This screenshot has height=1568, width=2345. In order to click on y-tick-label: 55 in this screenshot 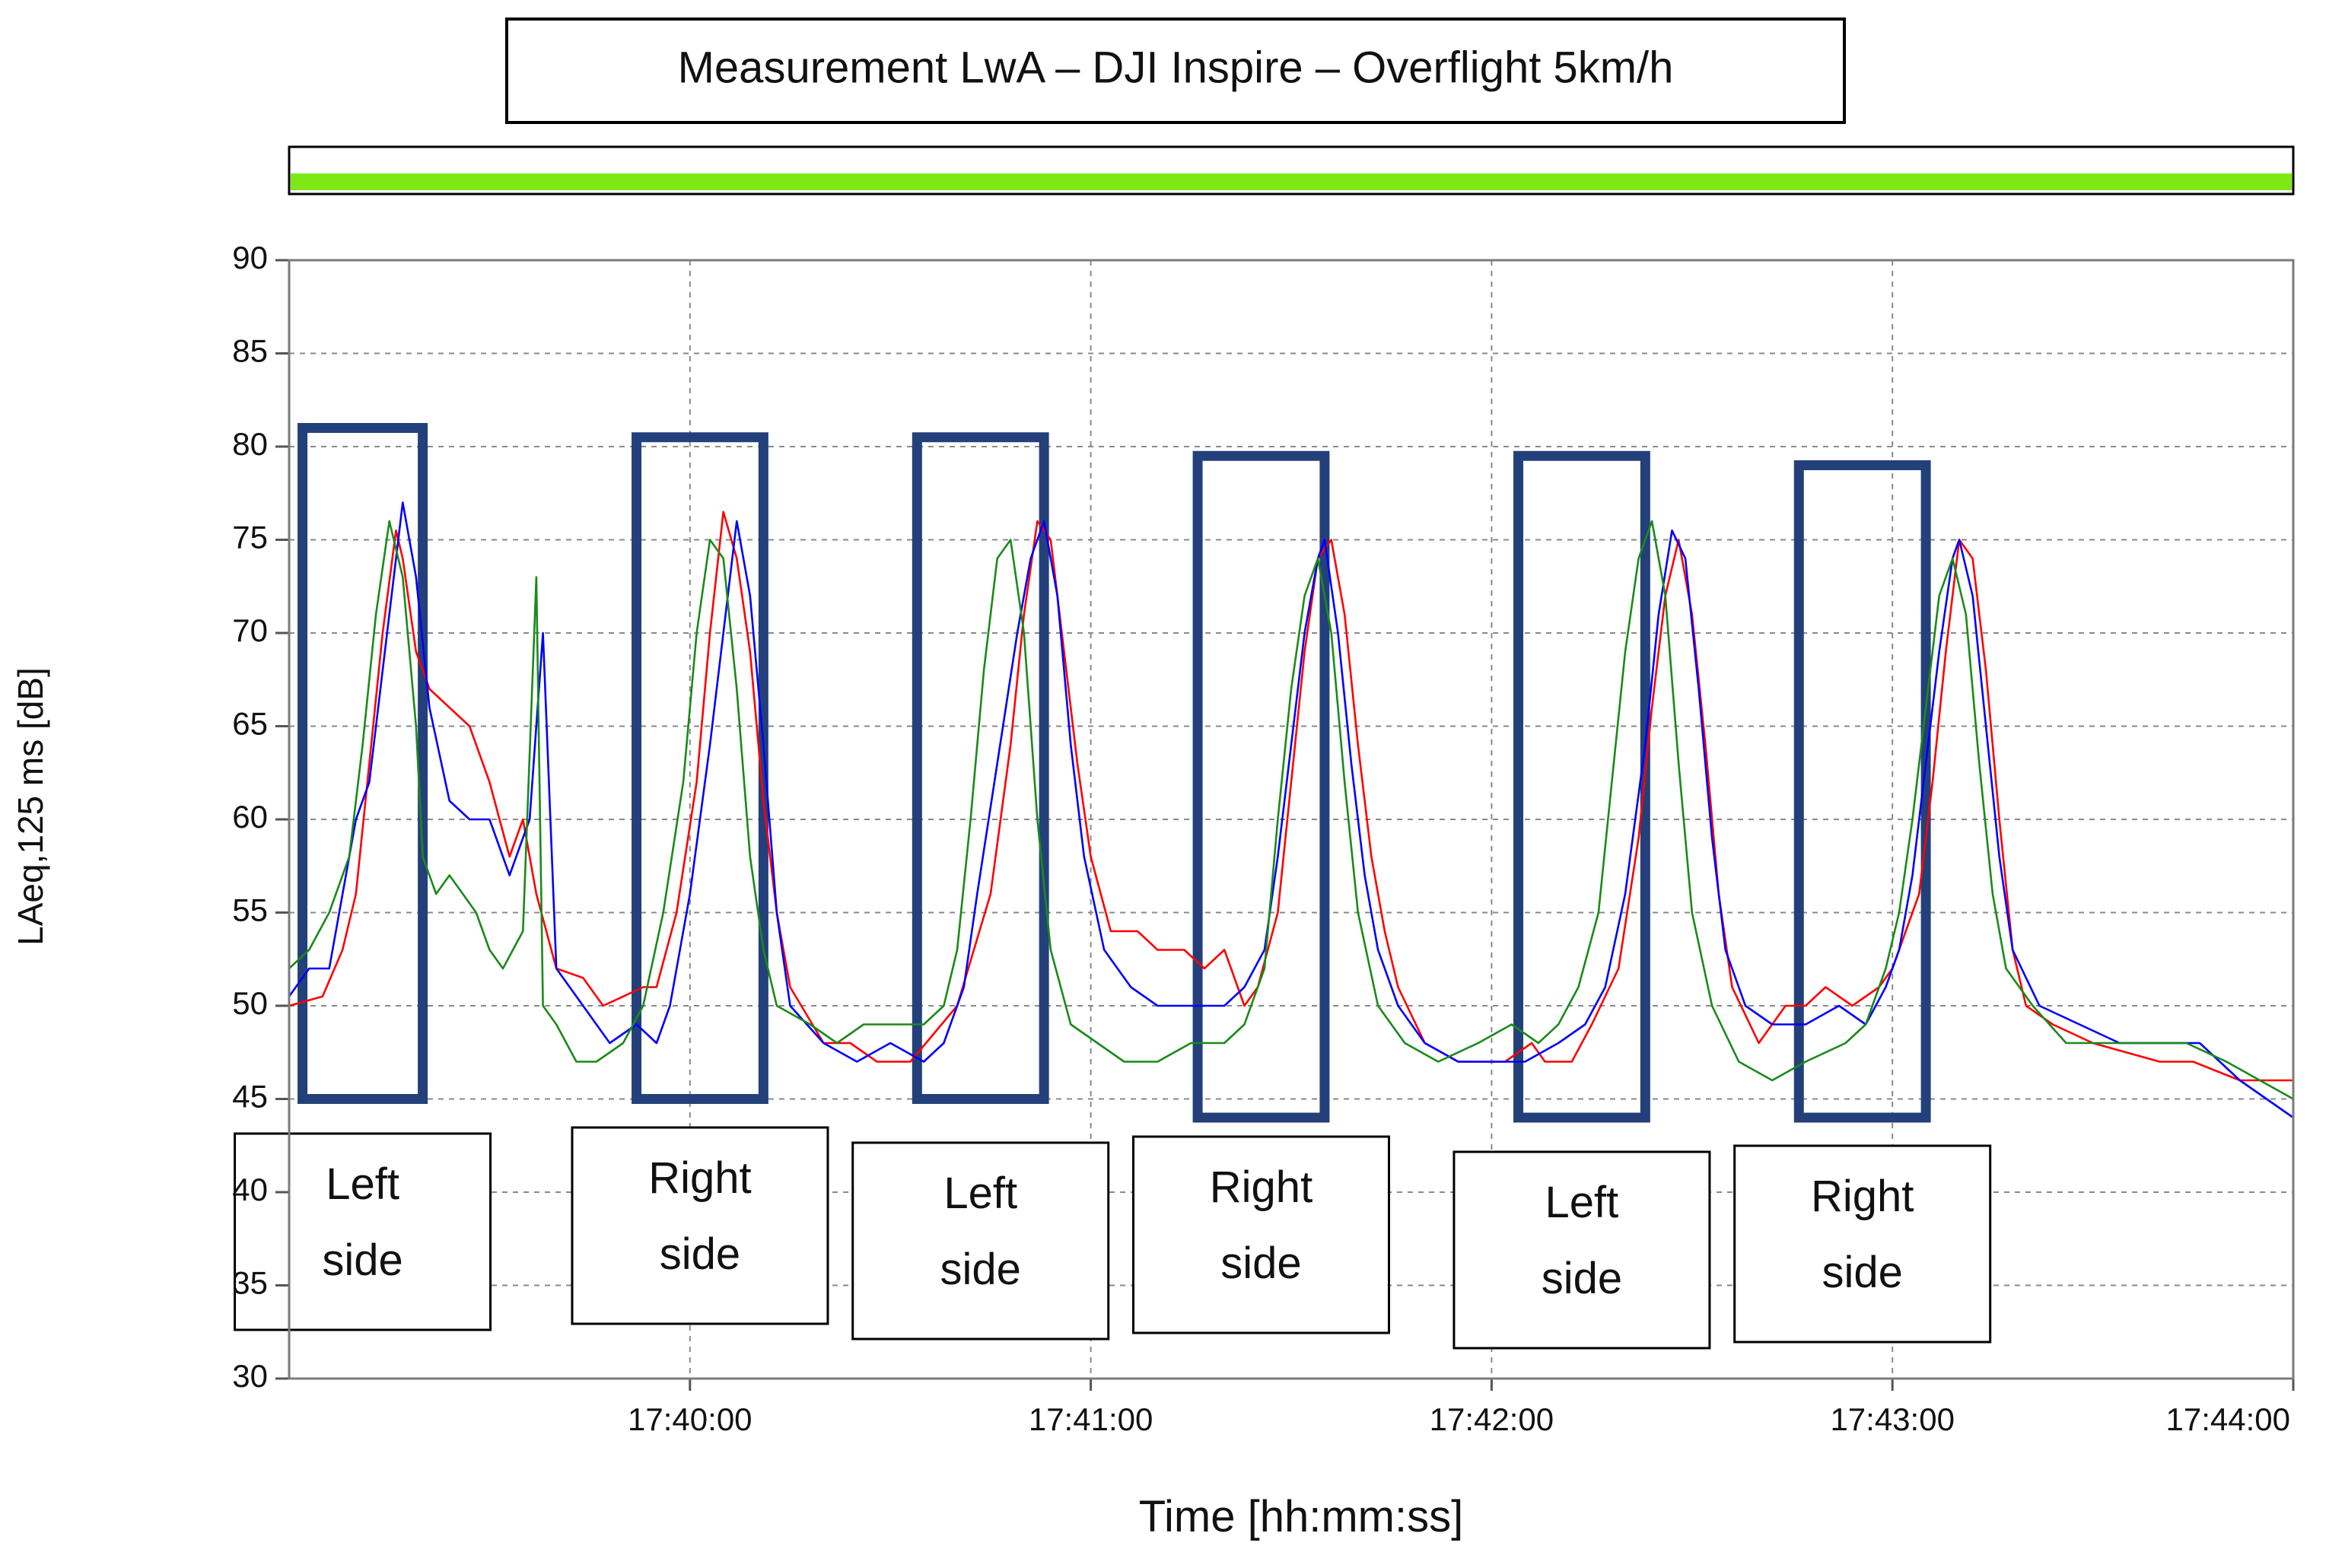, I will do `click(250, 910)`.